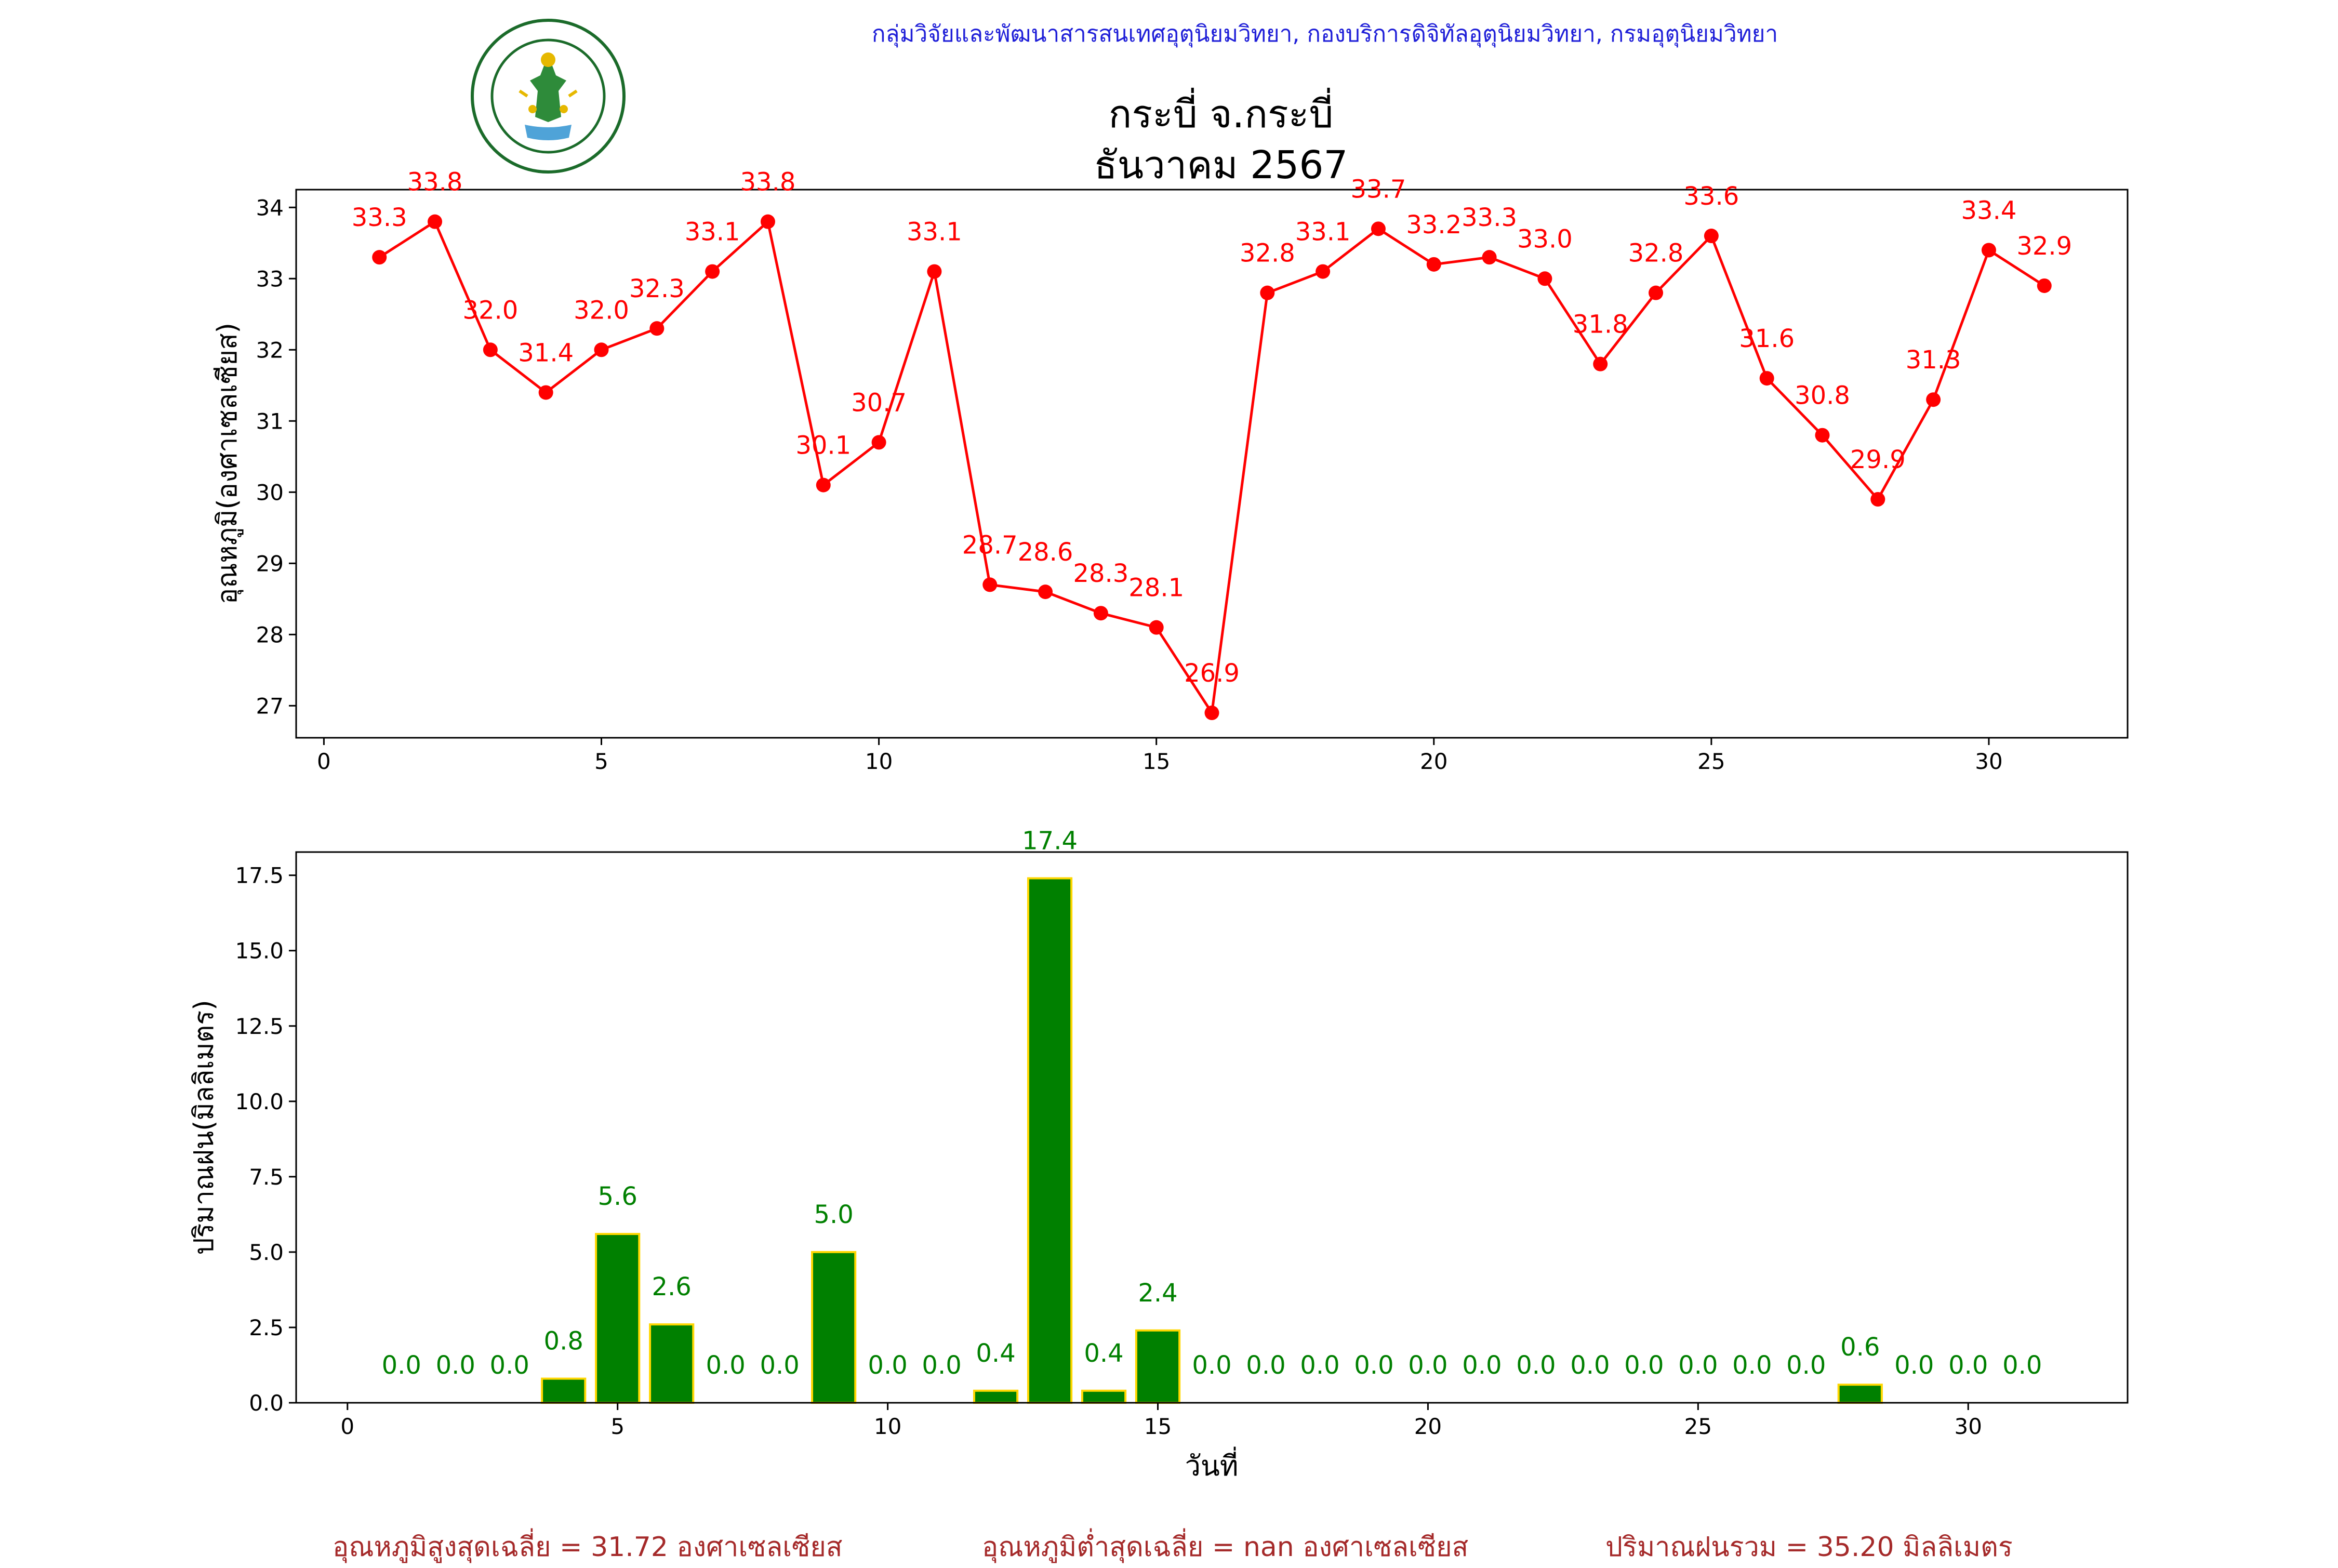 The image size is (2338, 1568). What do you see at coordinates (1767, 338) in the screenshot?
I see `temperature-data-label: 31.6` at bounding box center [1767, 338].